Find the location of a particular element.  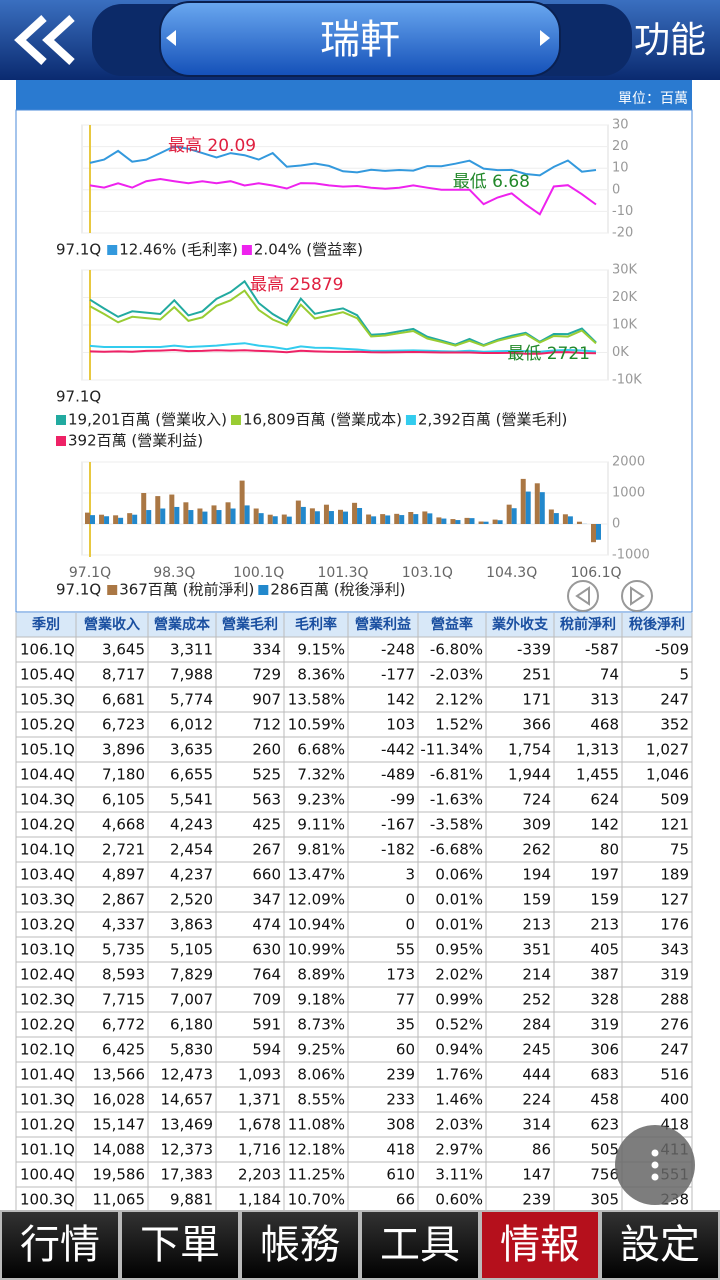

table-cell: 405 is located at coordinates (604, 950).